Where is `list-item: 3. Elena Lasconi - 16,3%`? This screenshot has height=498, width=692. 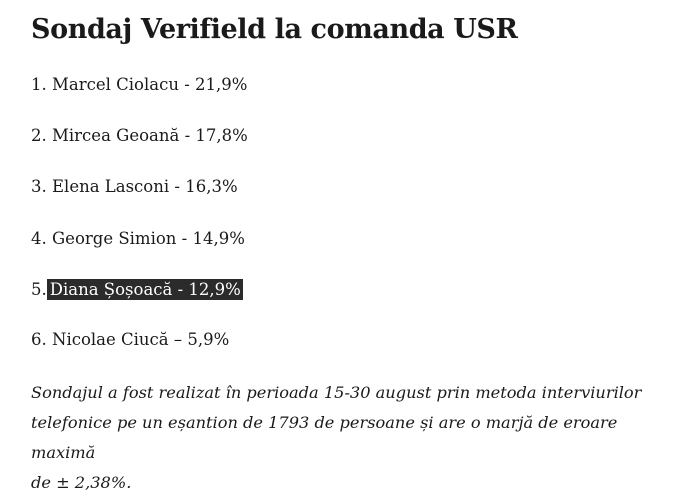
list-item: 3. Elena Lasconi - 16,3% is located at coordinates (134, 187).